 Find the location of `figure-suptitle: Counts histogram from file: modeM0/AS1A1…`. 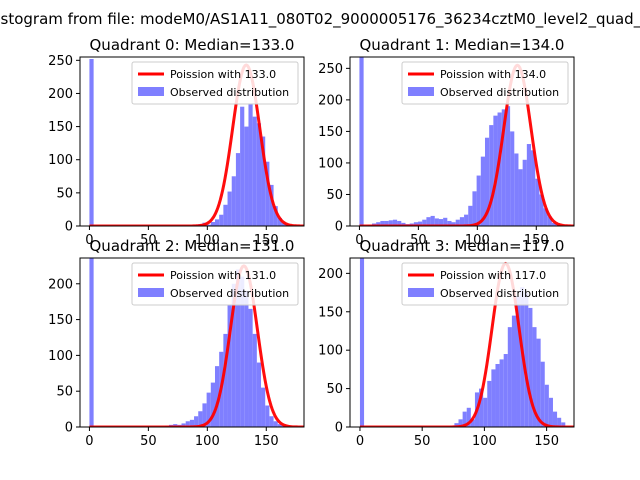

figure-suptitle: Counts histogram from file: modeM0/AS1A1… is located at coordinates (320, 19).